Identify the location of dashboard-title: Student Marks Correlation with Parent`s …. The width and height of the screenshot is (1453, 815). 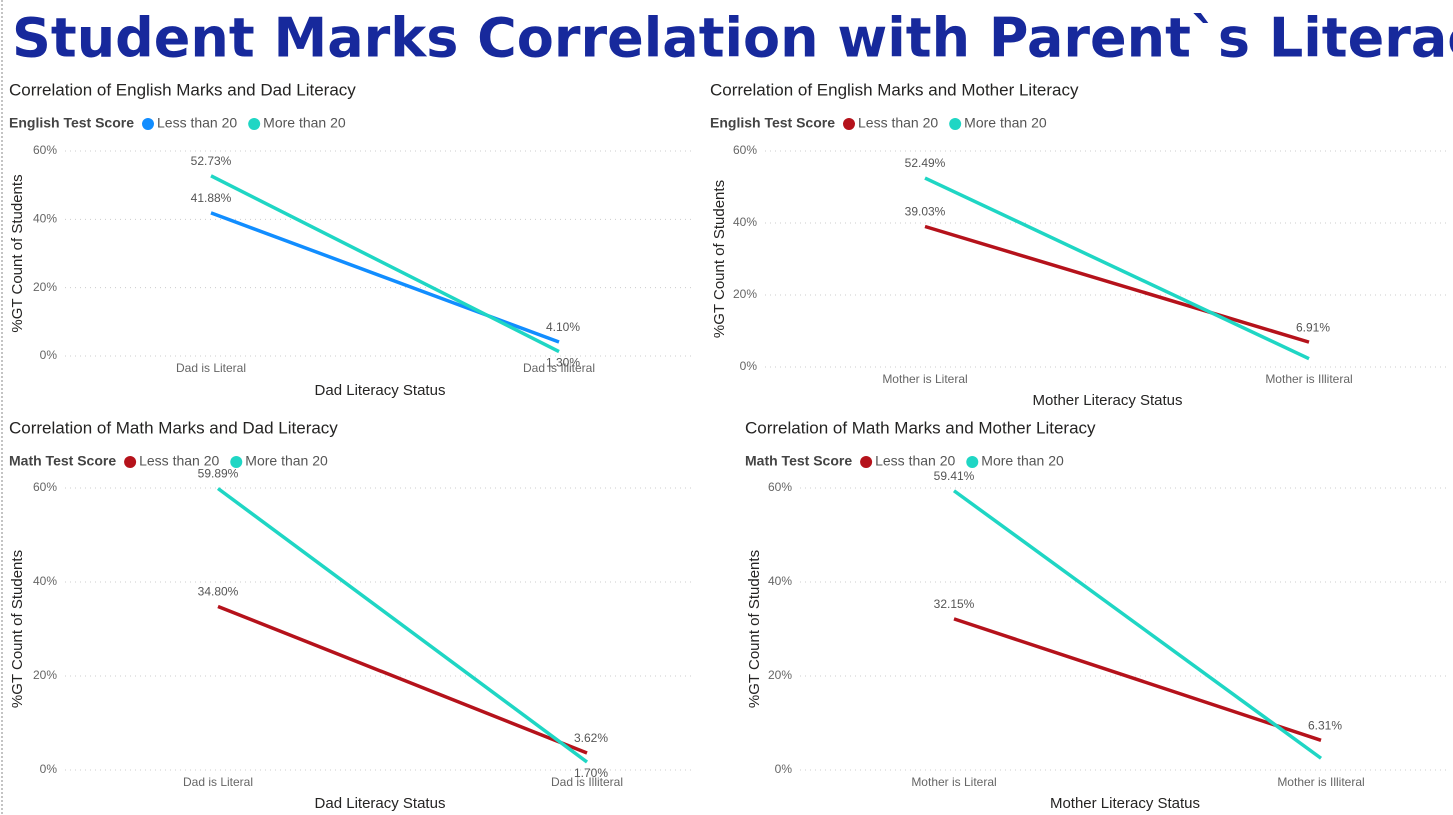
(732, 38).